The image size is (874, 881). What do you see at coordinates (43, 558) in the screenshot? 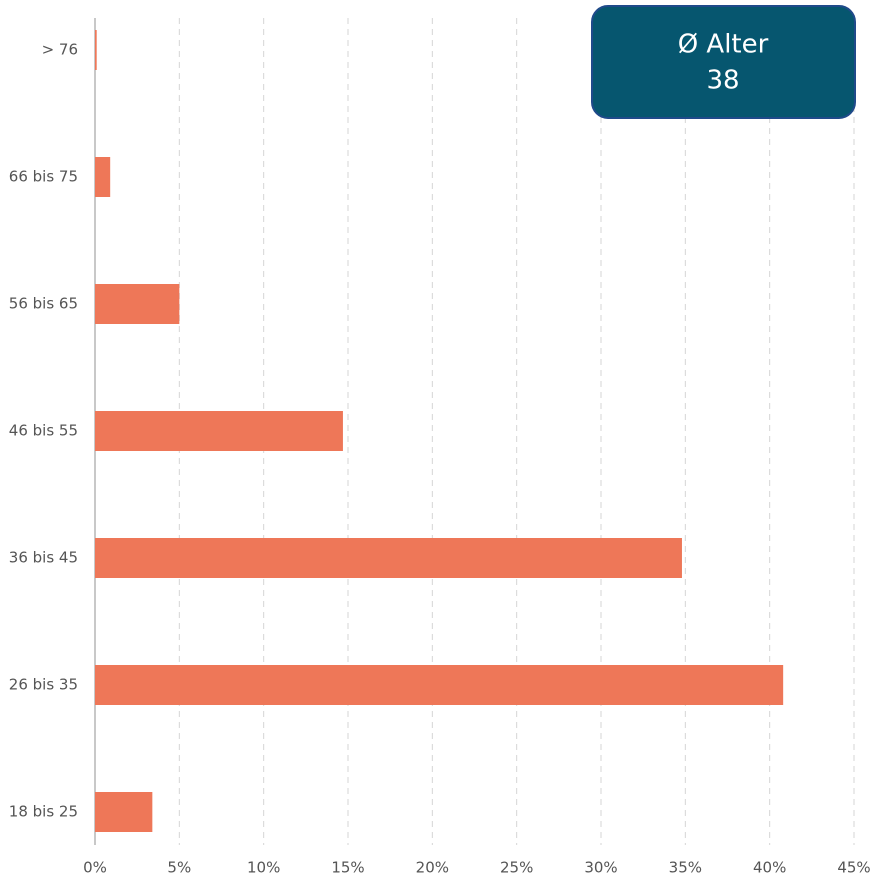
I see `y-tick-label: 36 bis 45` at bounding box center [43, 558].